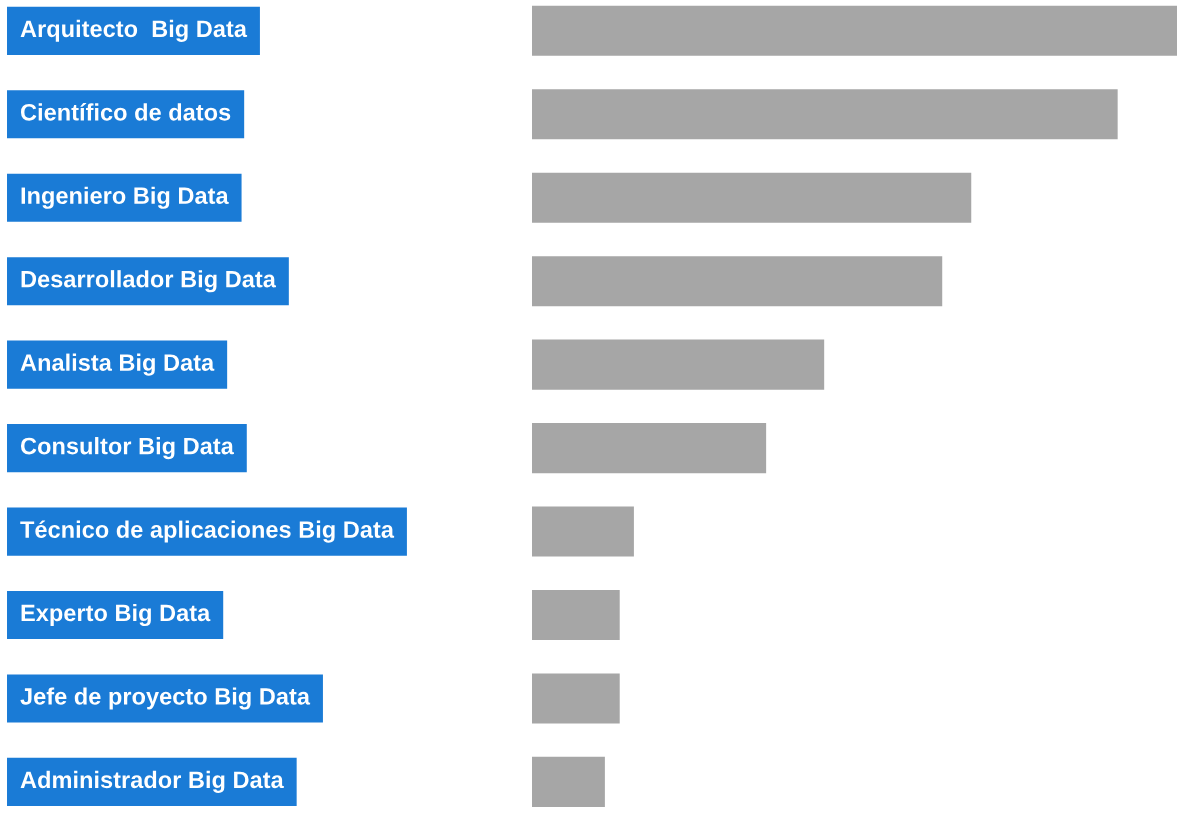 Image resolution: width=1177 pixels, height=816 pixels. What do you see at coordinates (125, 112) in the screenshot?
I see `y-tick-label: Científico de datos` at bounding box center [125, 112].